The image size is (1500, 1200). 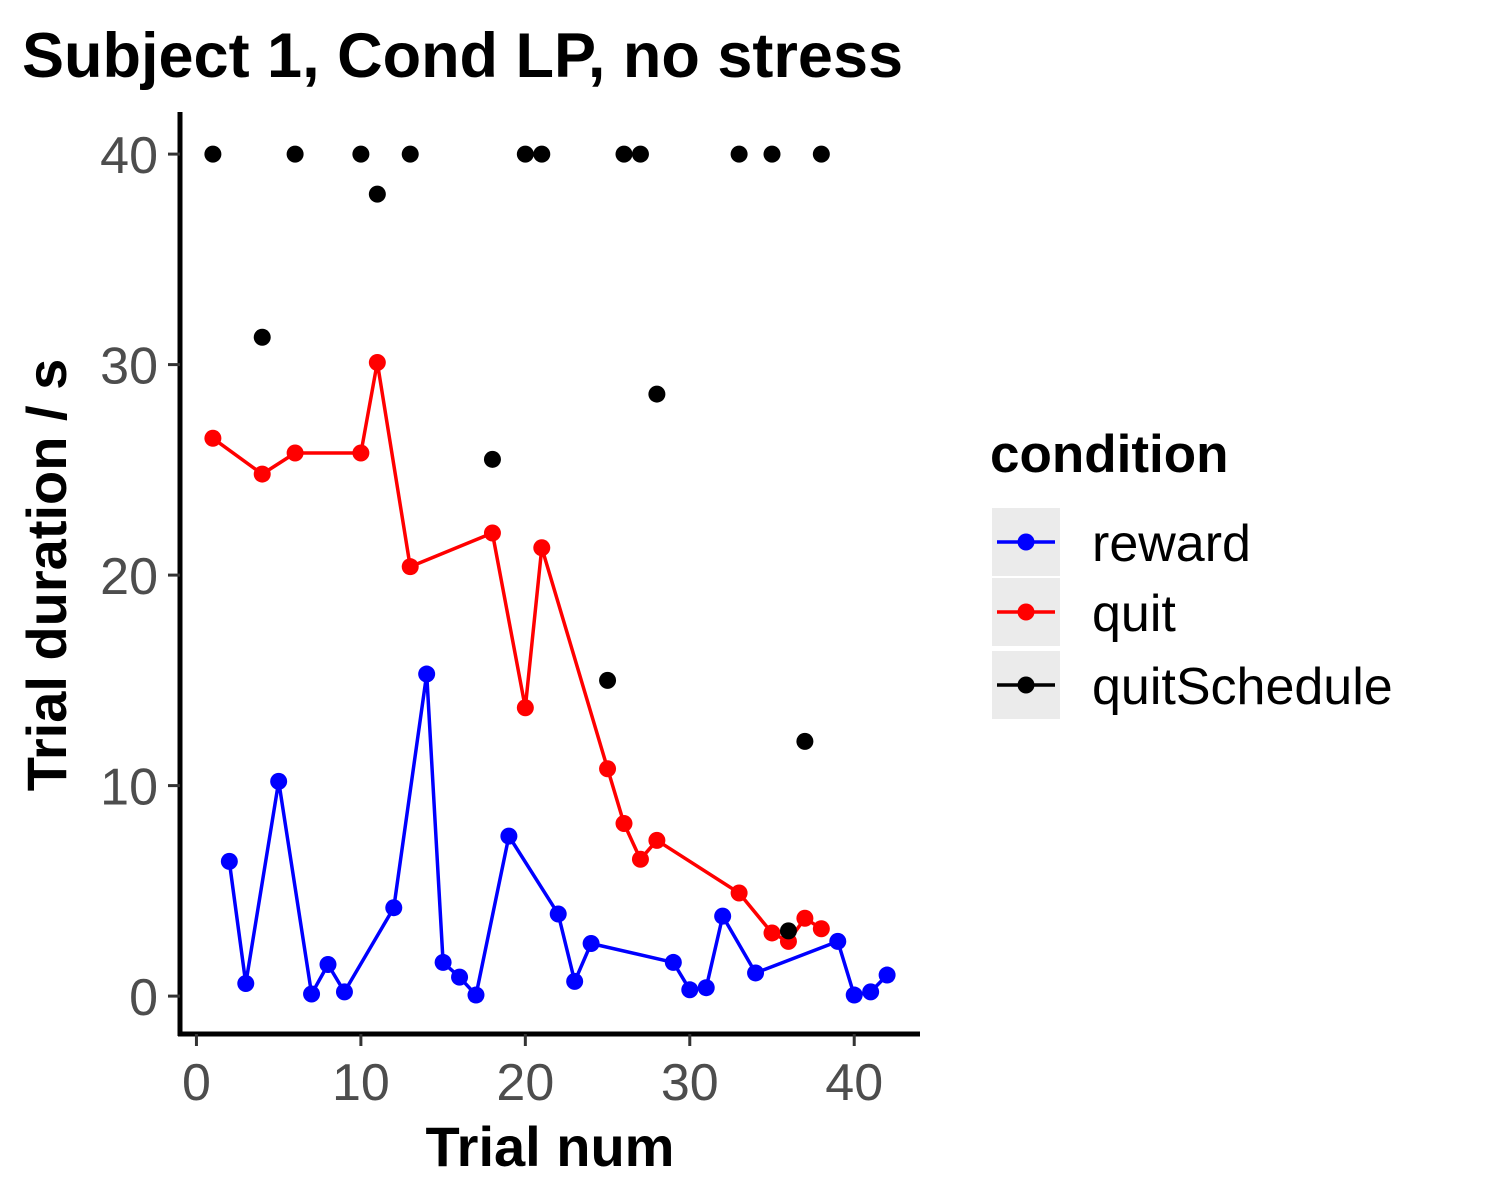 I want to click on chart-title: Subject 1, Cond LP, no stress, so click(x=462, y=56).